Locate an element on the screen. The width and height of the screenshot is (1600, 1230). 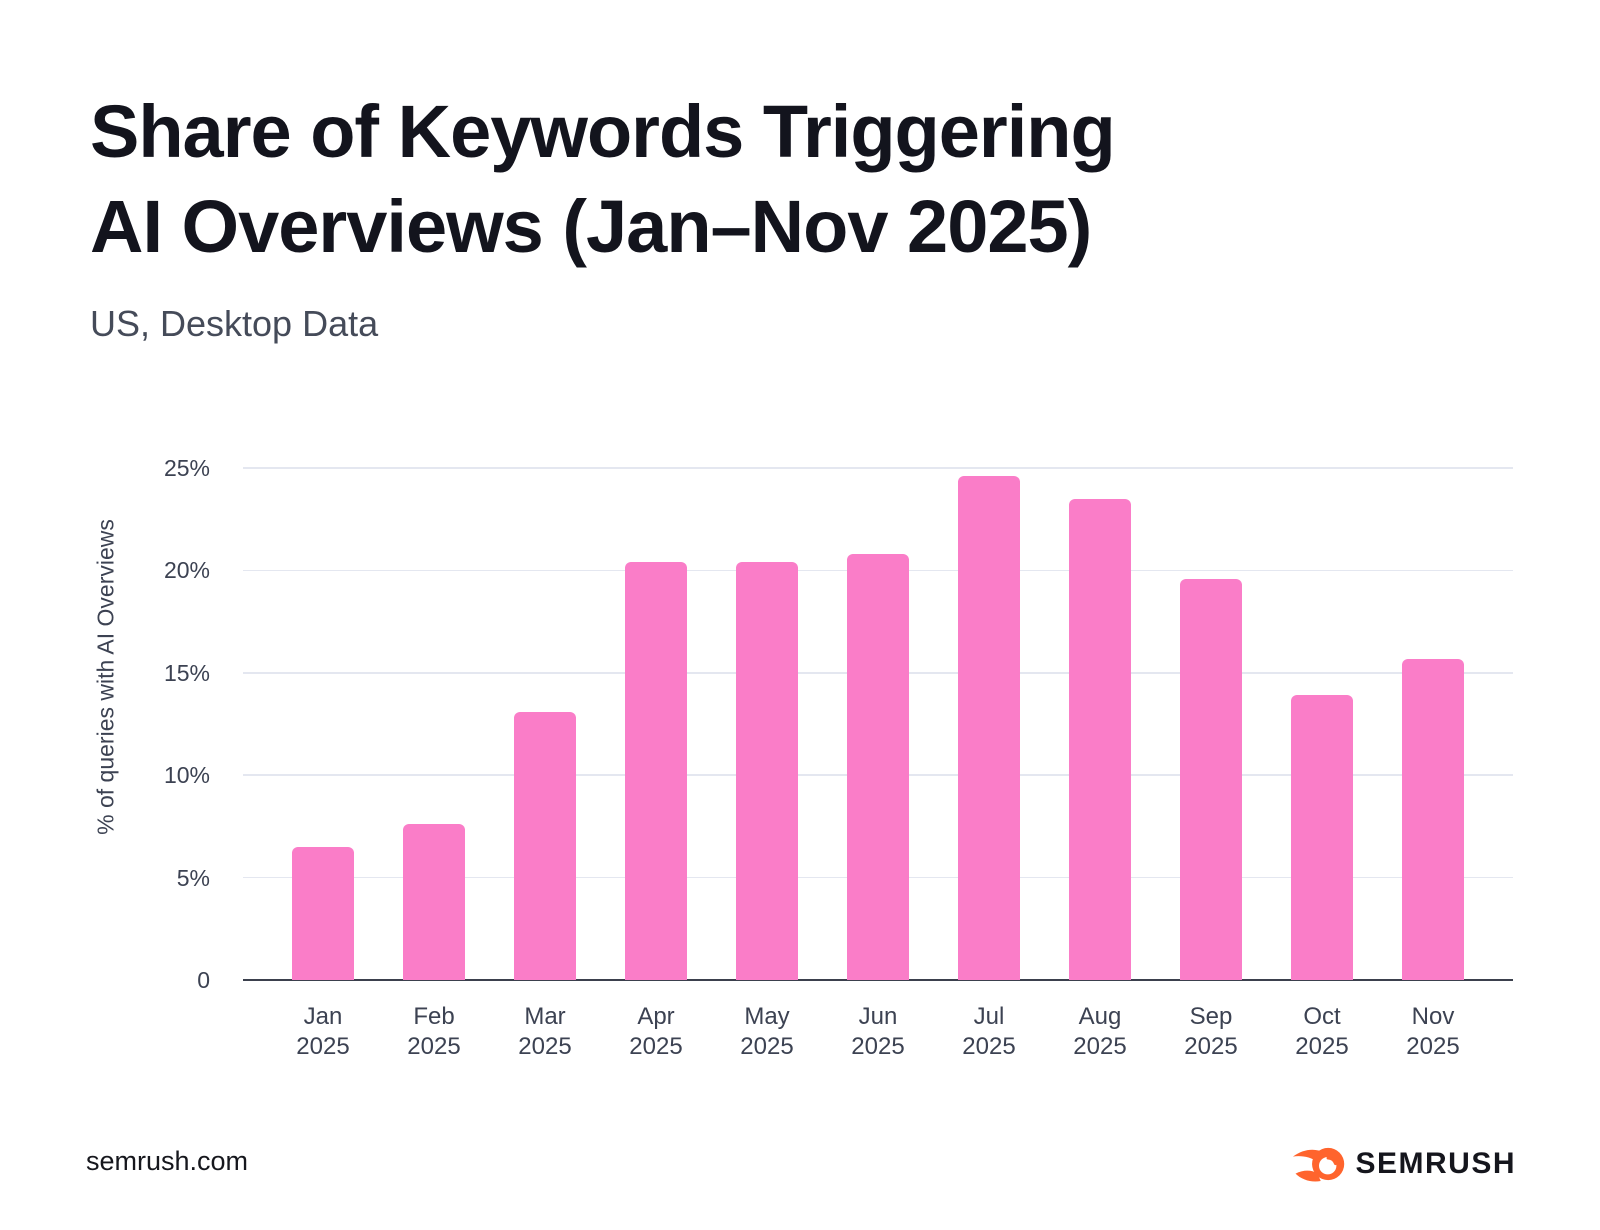
bar-feb-2025 is located at coordinates (434, 902).